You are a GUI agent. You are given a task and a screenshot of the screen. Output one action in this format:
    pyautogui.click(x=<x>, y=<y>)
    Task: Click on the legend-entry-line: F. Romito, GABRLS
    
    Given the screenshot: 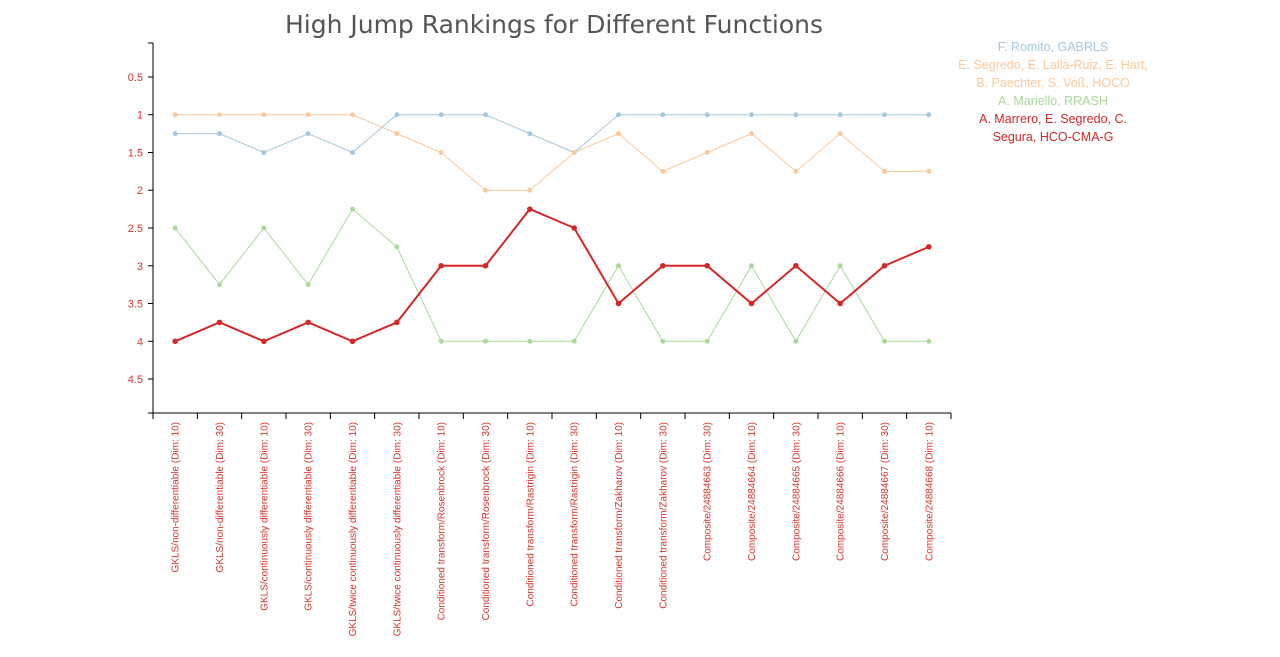 What is the action you would take?
    pyautogui.click(x=1053, y=47)
    